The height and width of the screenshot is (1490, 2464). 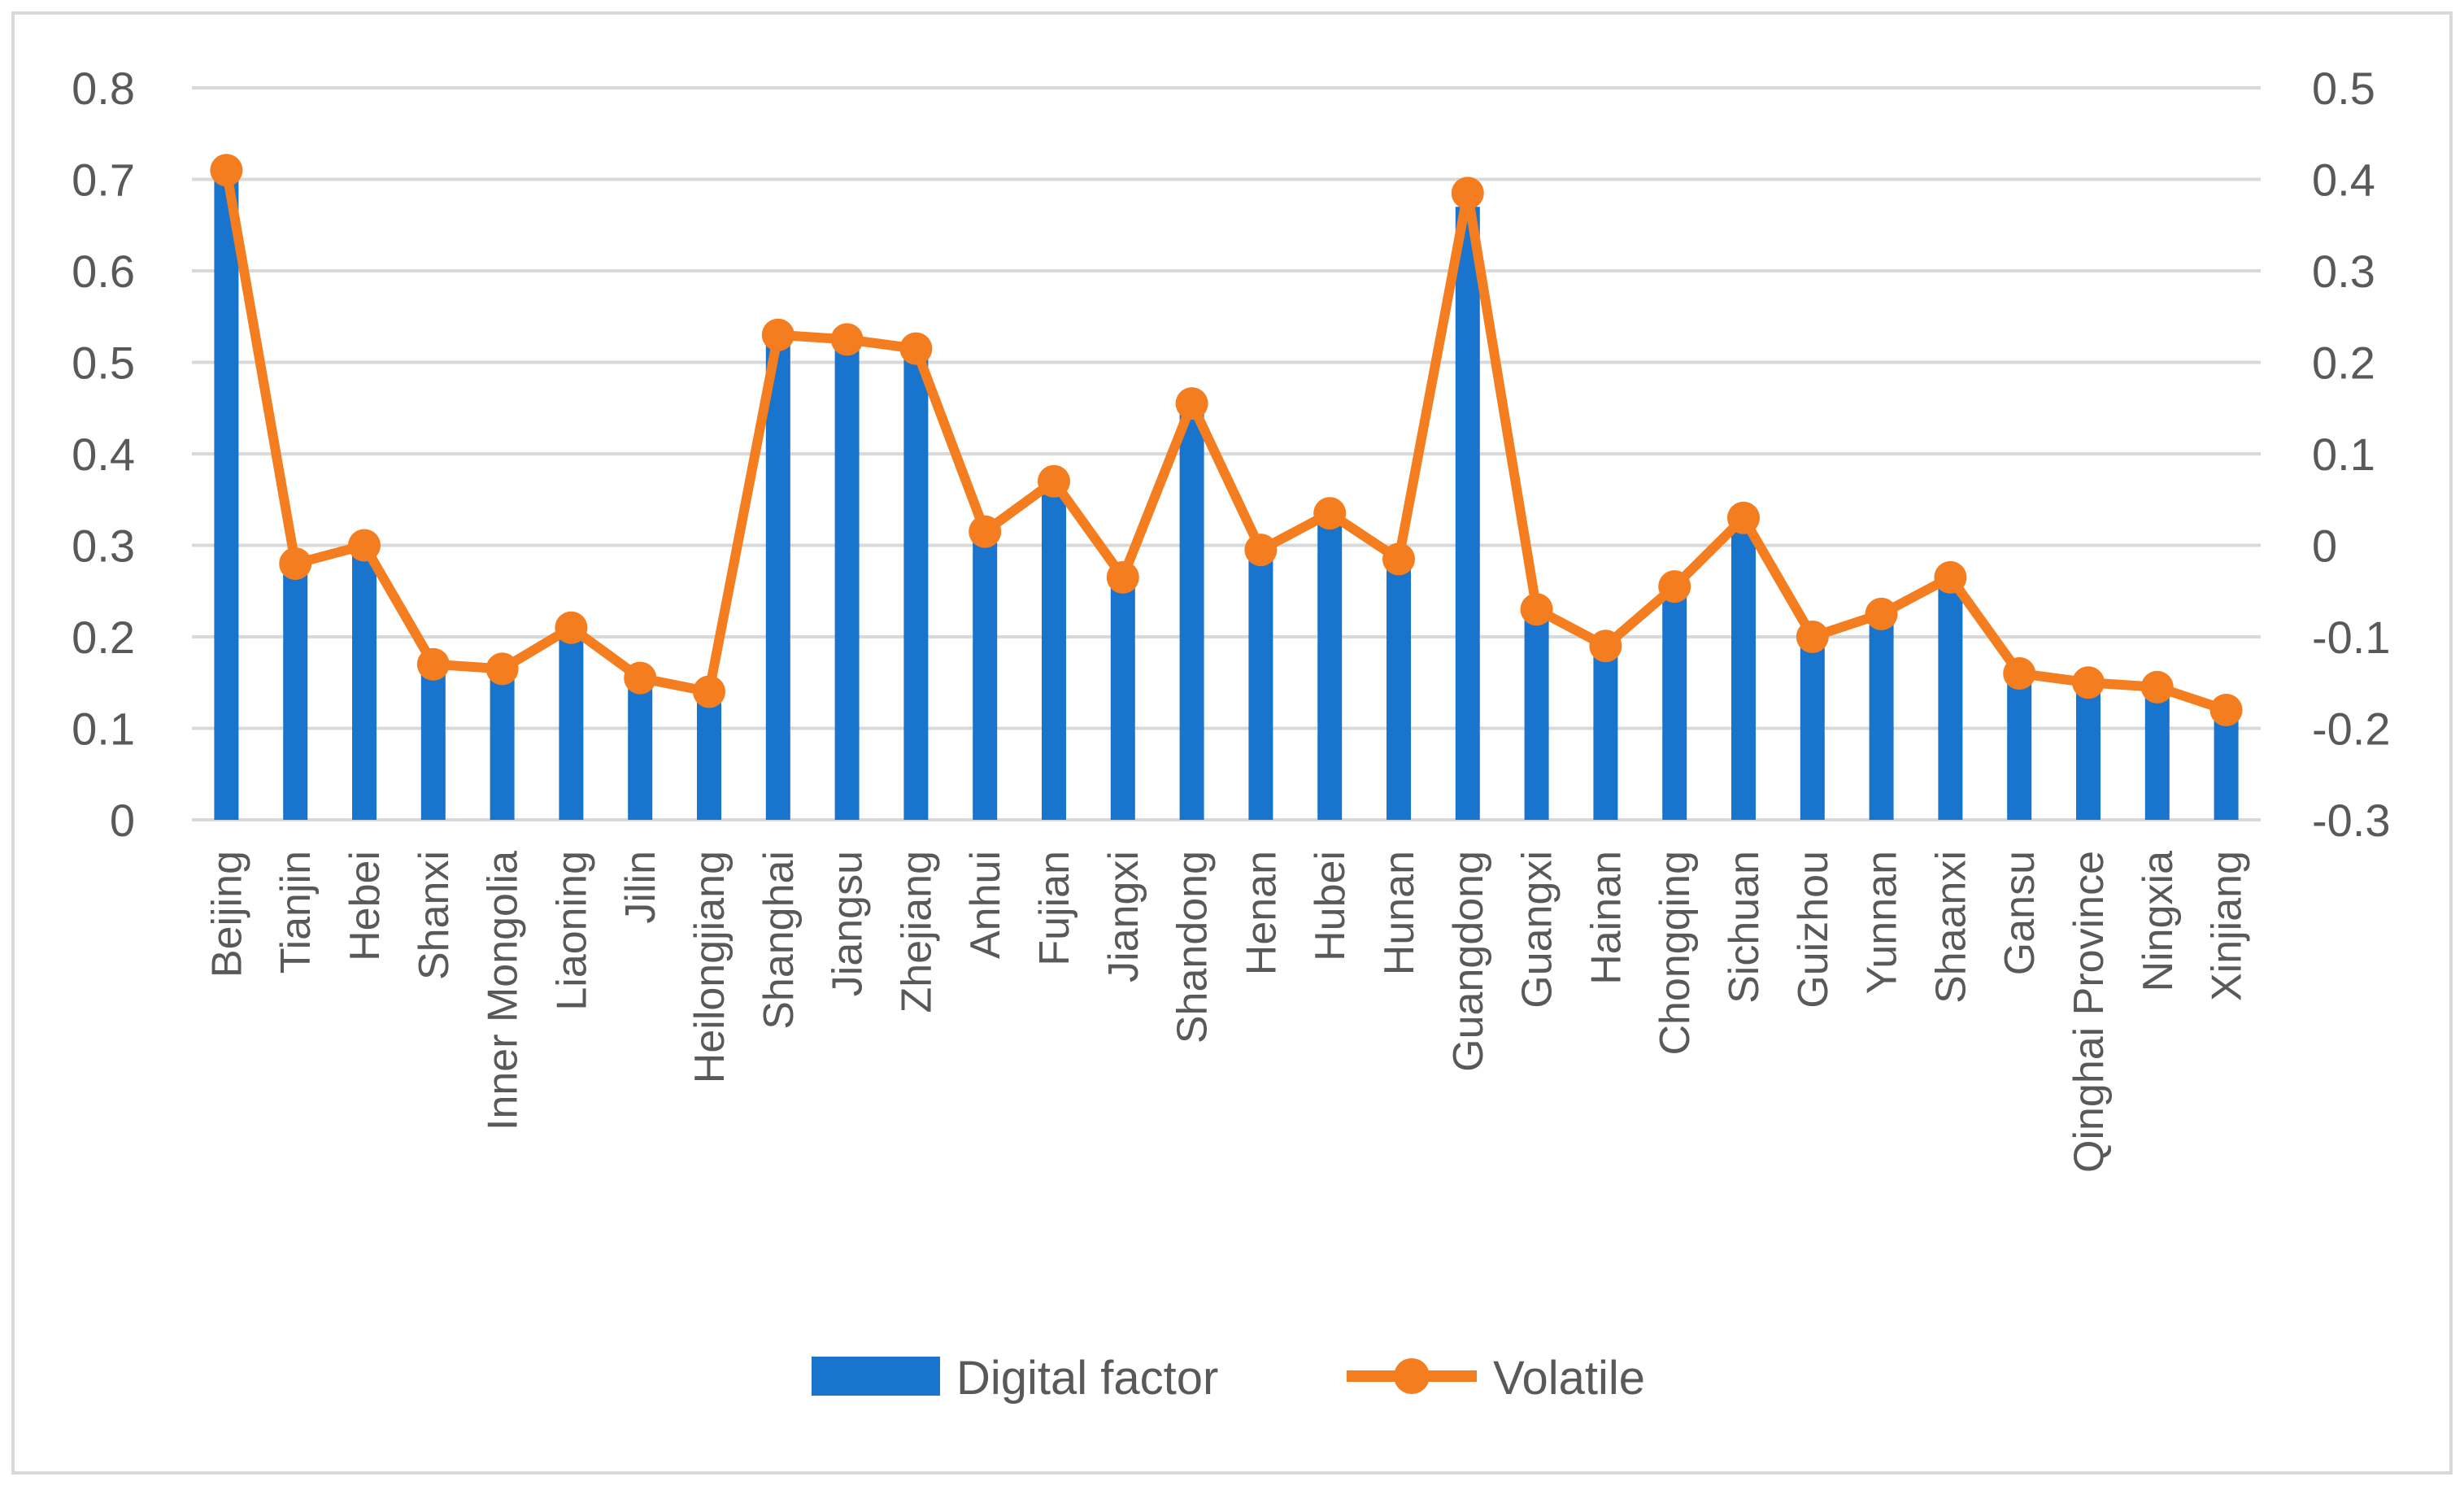 I want to click on point-hunan, so click(x=1398, y=559).